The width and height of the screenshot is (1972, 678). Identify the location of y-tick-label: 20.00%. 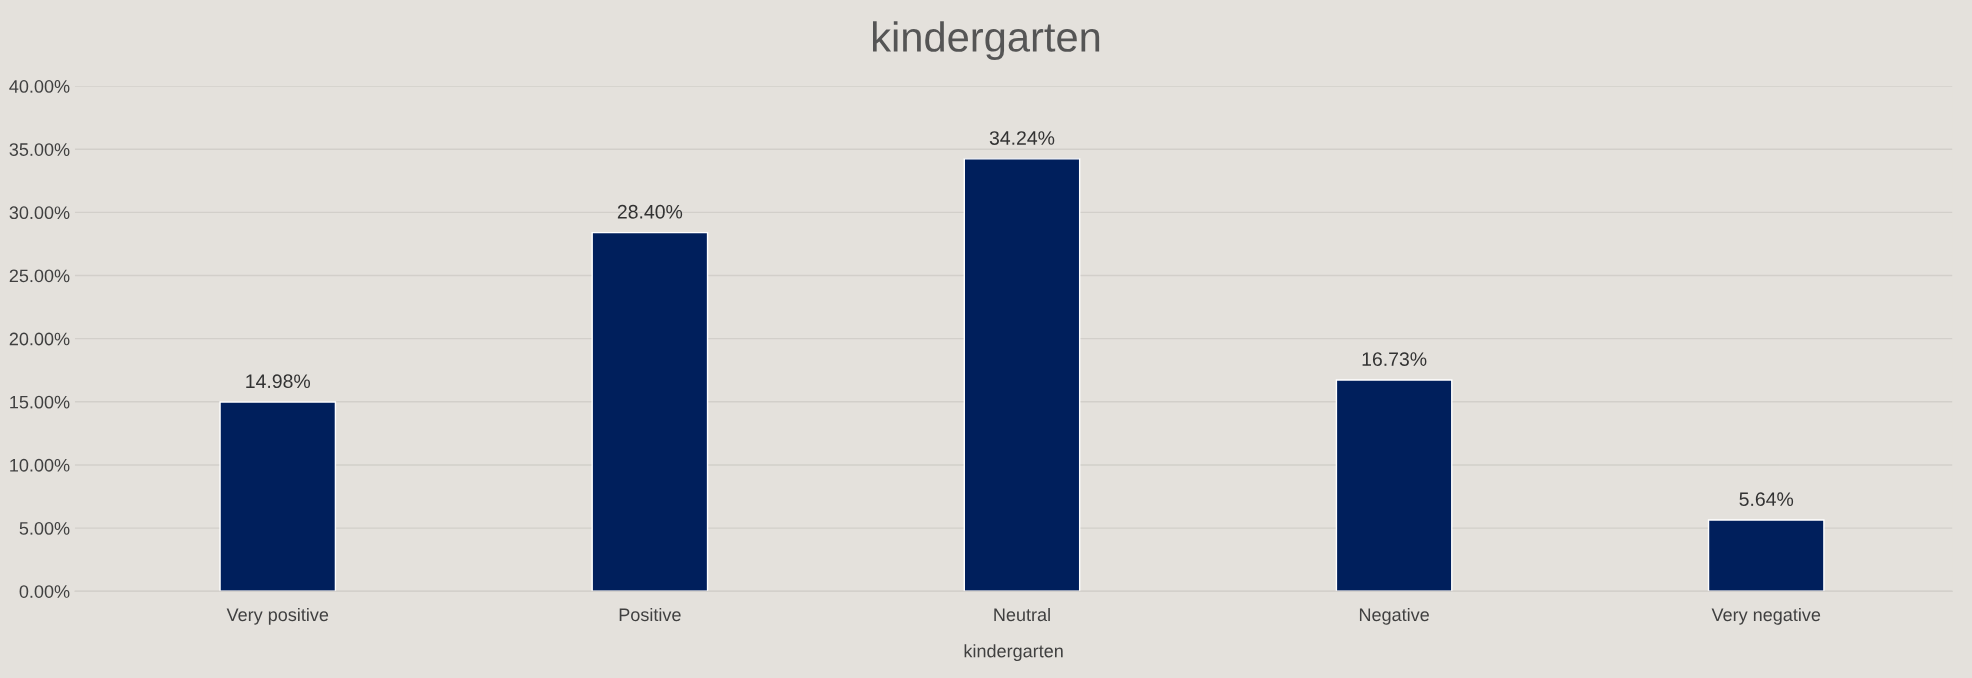
(39, 339).